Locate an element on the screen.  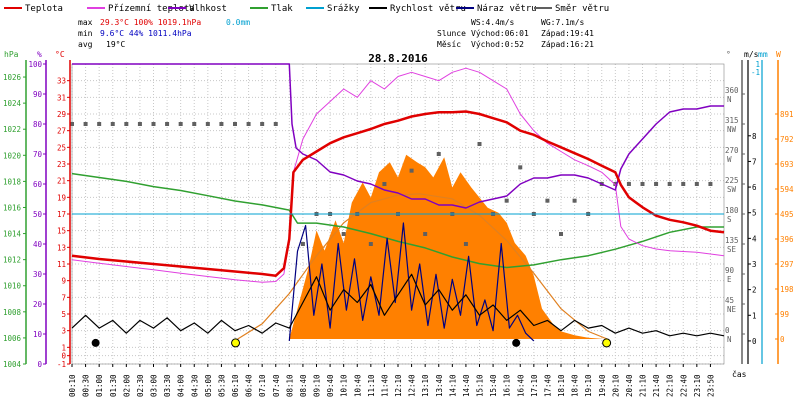
axis-tick-label-temperature: 5 is located at coordinates (63, 314).